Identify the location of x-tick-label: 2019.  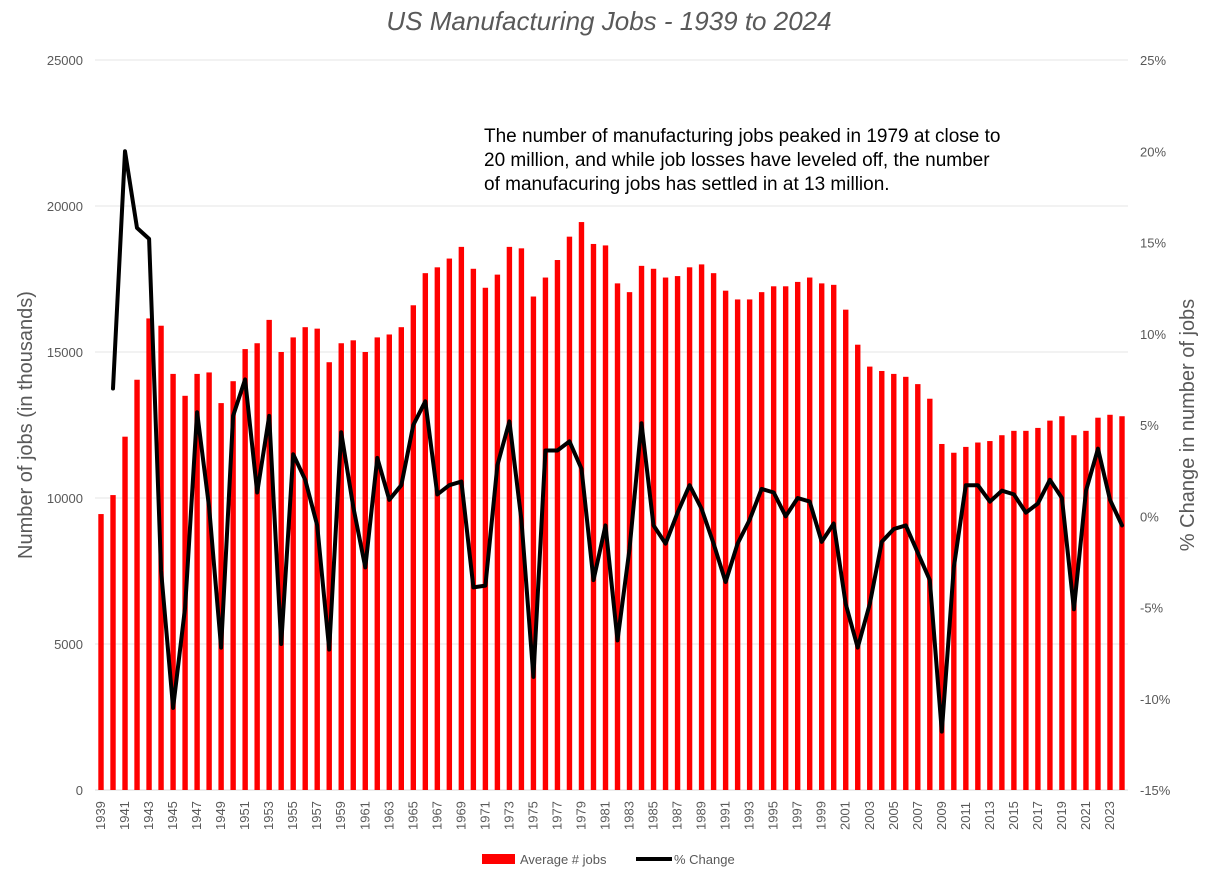
(1061, 815).